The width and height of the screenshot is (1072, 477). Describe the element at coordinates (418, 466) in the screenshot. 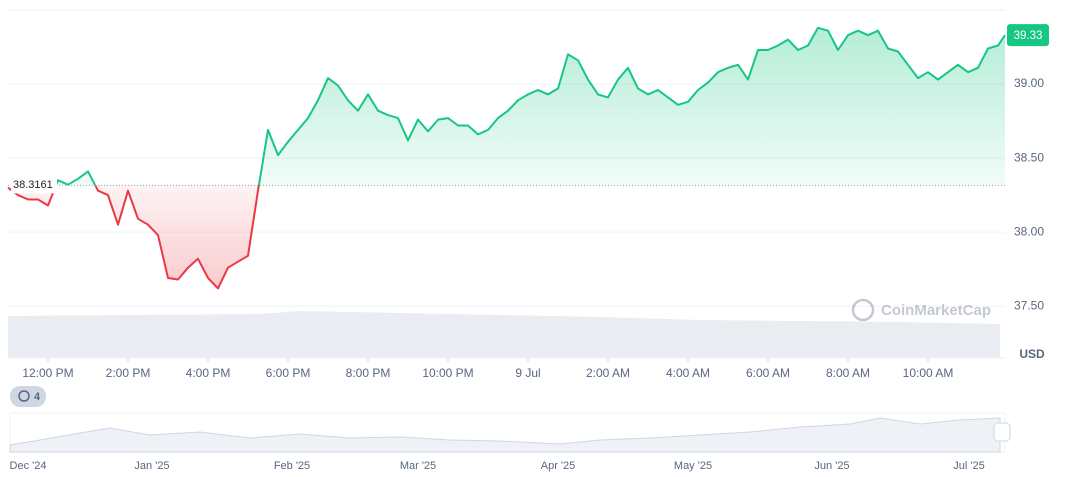

I see `navigator-label: Mar '25` at that location.